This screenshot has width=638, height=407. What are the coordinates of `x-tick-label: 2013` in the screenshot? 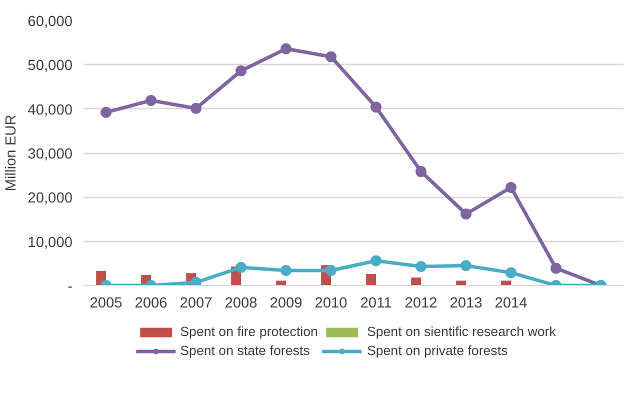 It's located at (466, 304).